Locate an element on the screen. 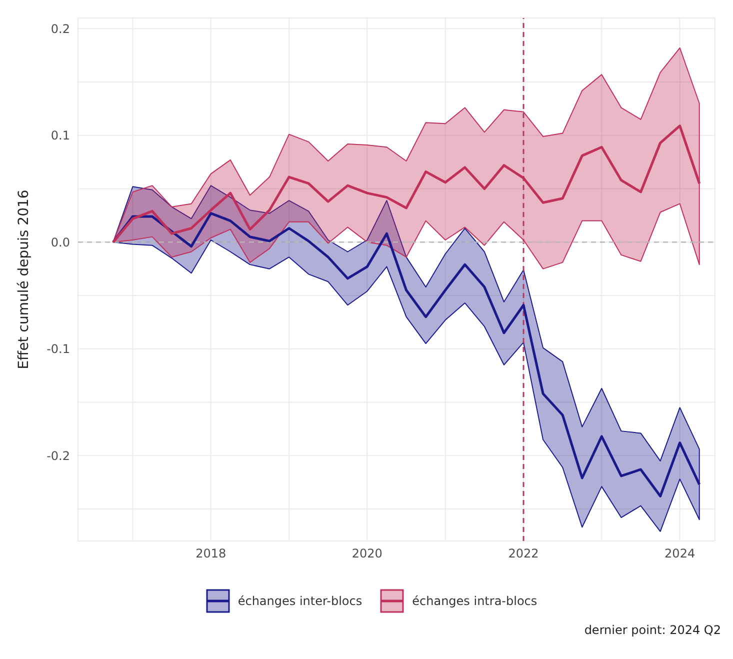  x-tick-label: 2020 is located at coordinates (367, 553).